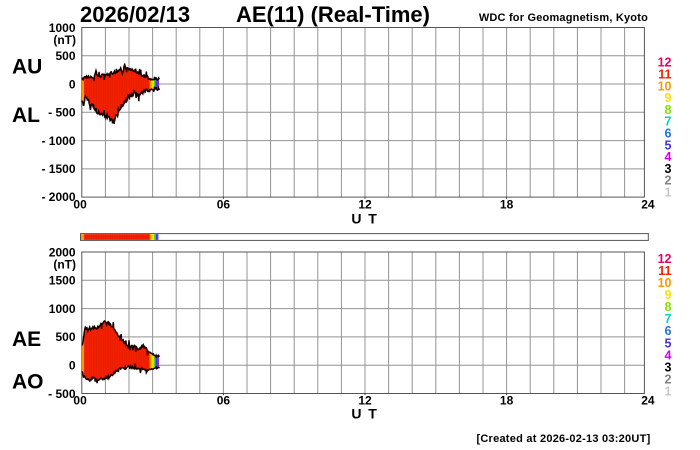  I want to click on svg-text: 2000, so click(62, 252).